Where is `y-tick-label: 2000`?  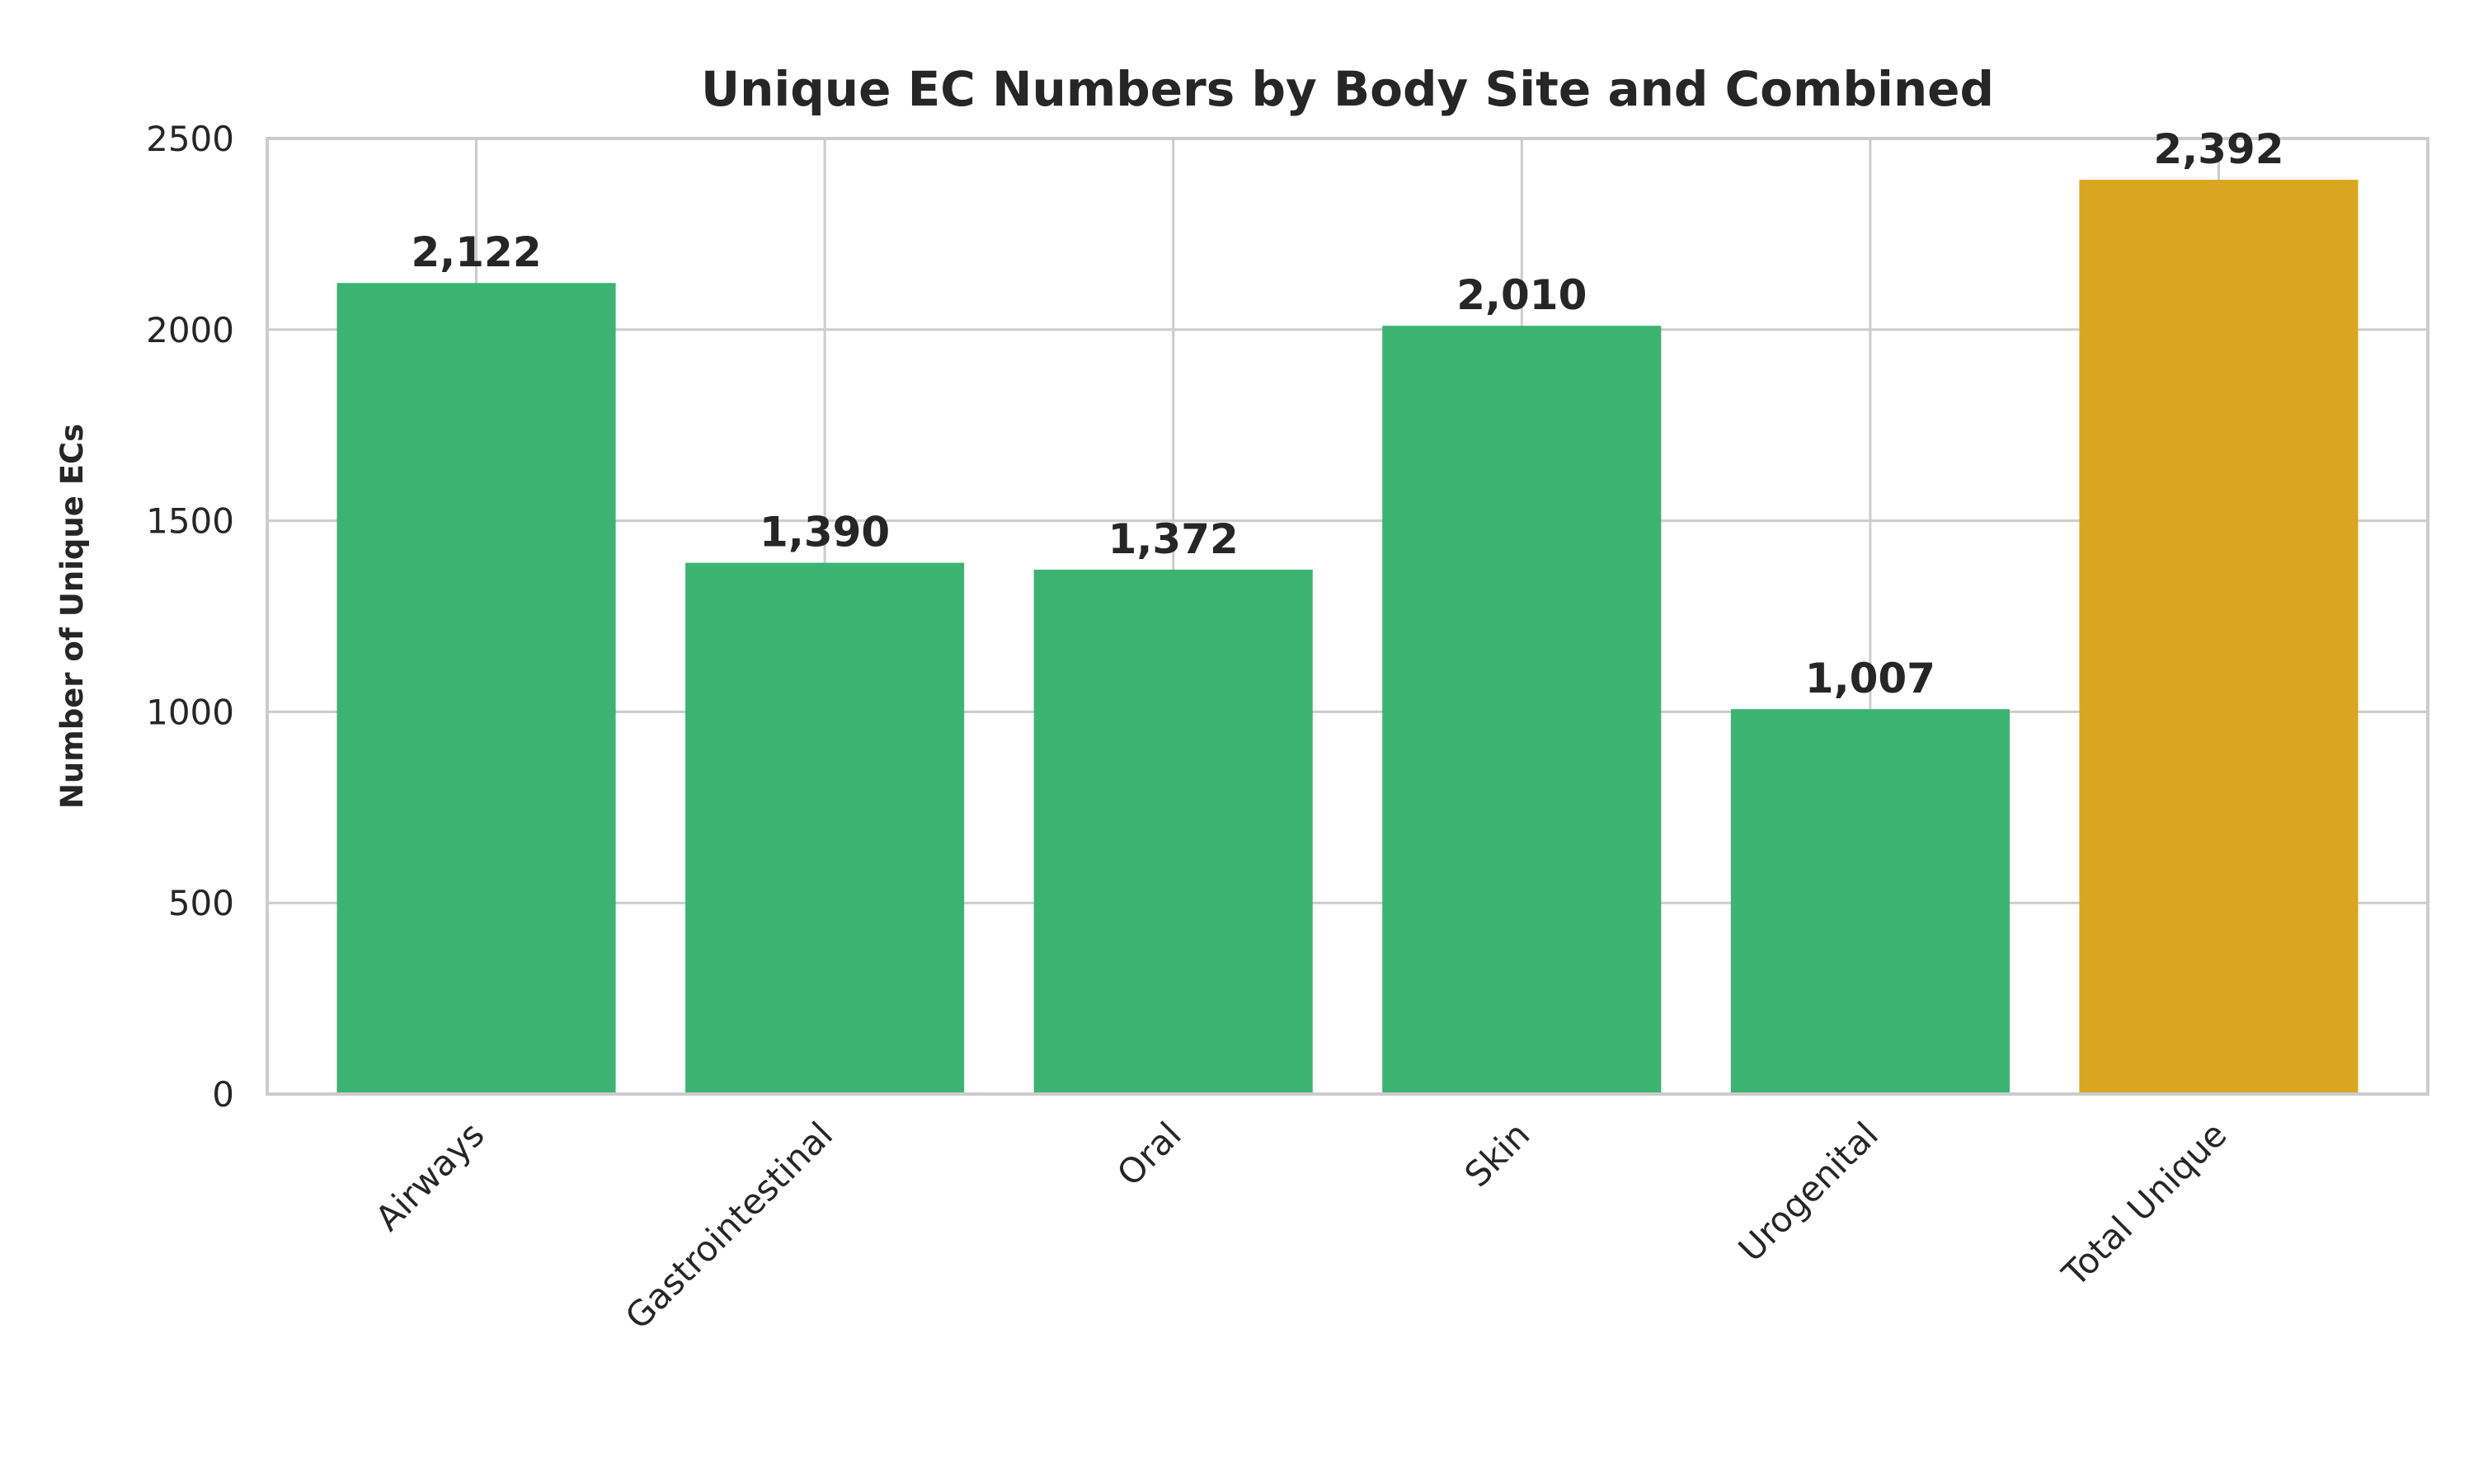
y-tick-label: 2000 is located at coordinates (190, 330).